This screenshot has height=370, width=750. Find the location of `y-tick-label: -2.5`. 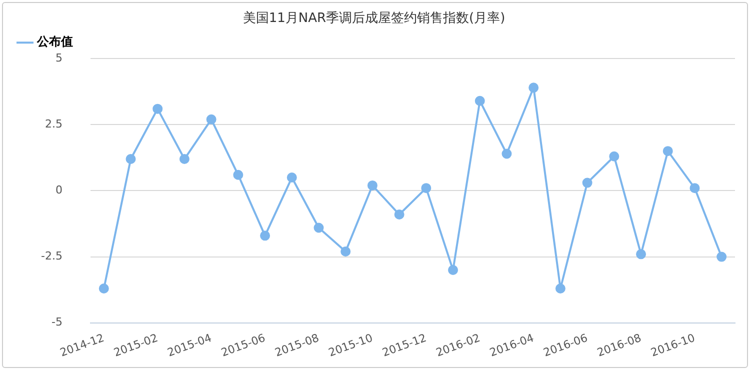

y-tick-label: -2.5 is located at coordinates (51, 256).